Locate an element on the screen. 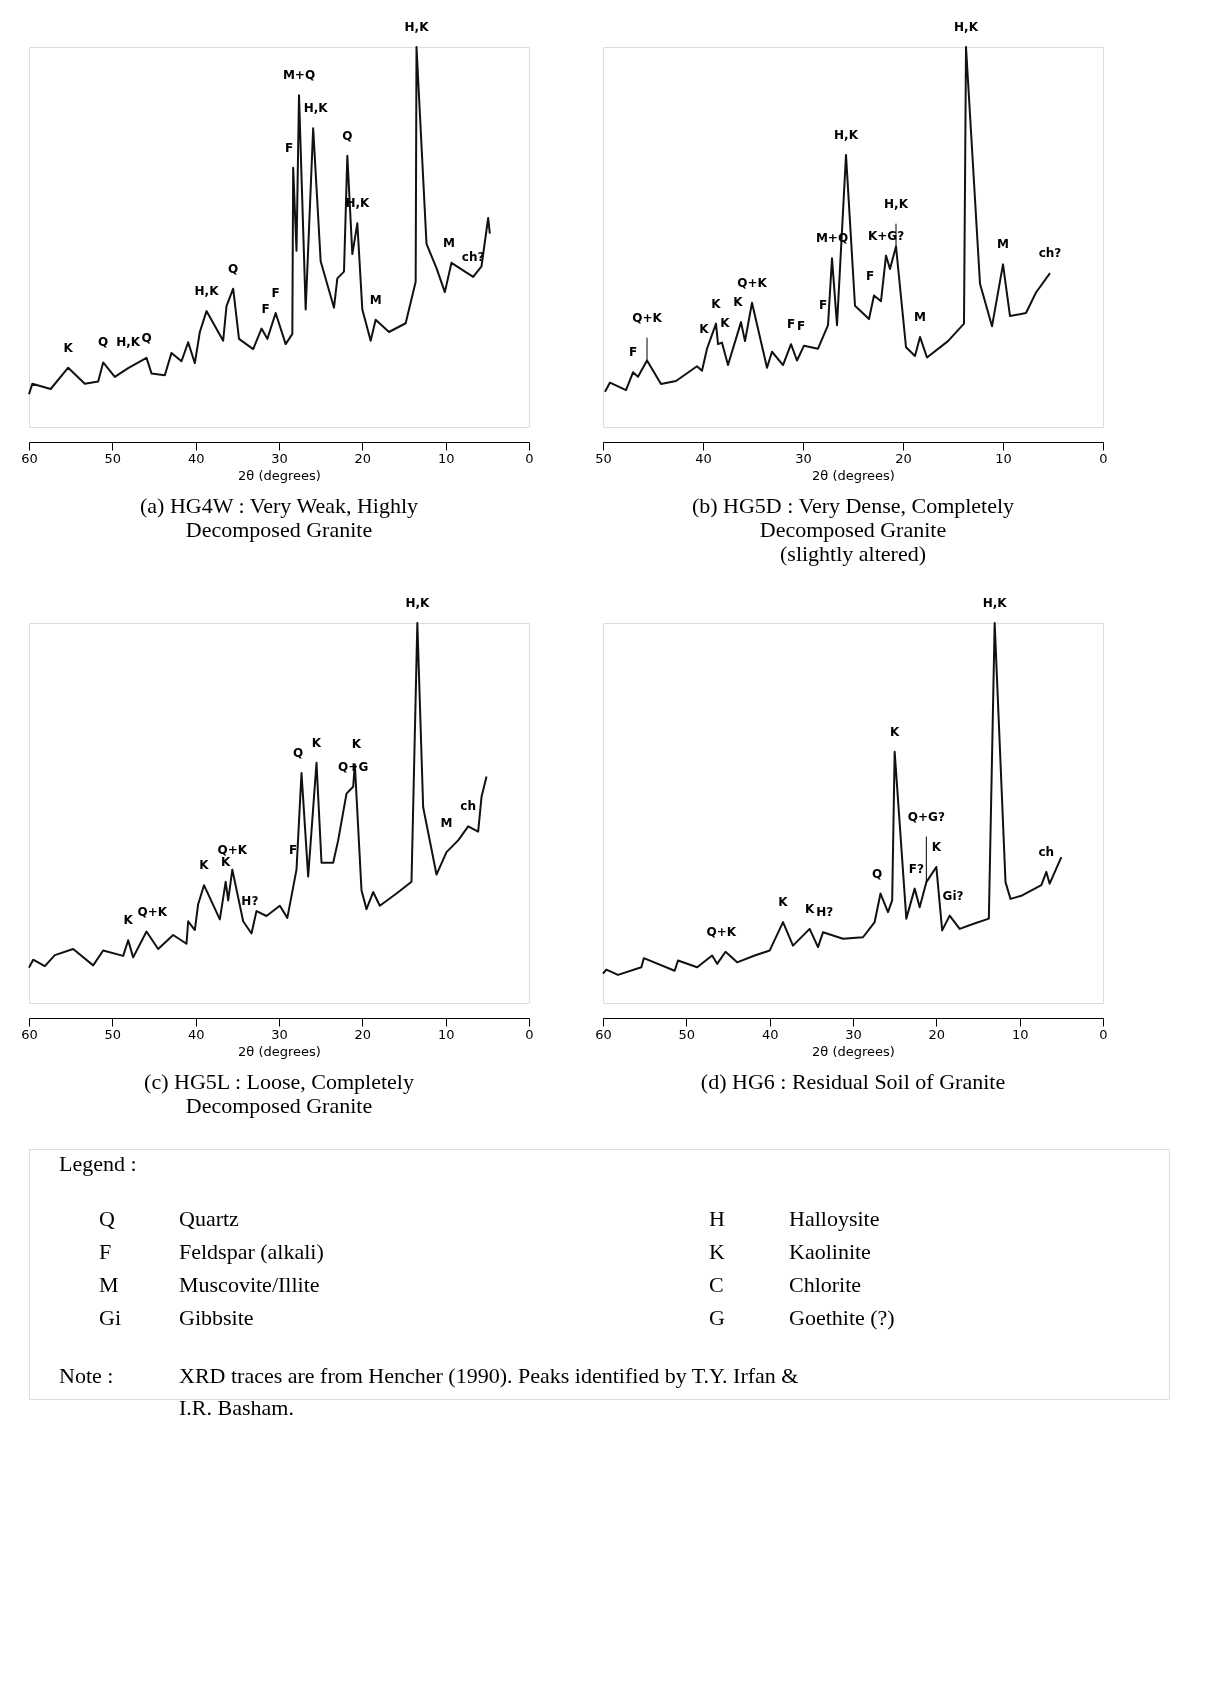  text: M is located at coordinates (109, 1284).